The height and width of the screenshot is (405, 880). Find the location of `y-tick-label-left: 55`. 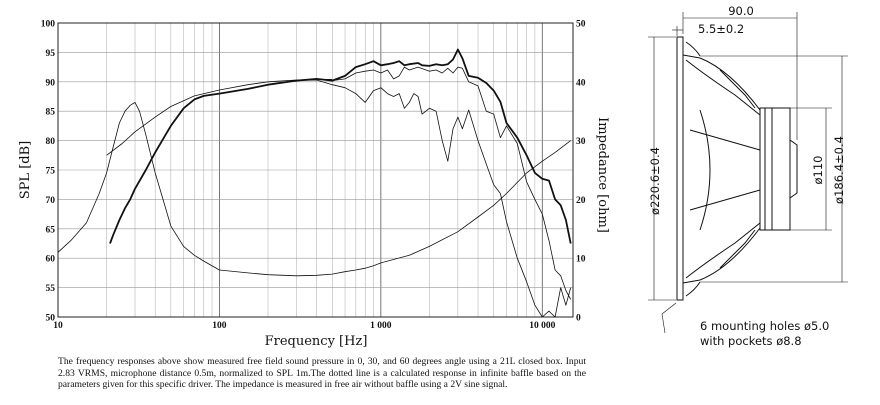

y-tick-label-left: 55 is located at coordinates (51, 289).